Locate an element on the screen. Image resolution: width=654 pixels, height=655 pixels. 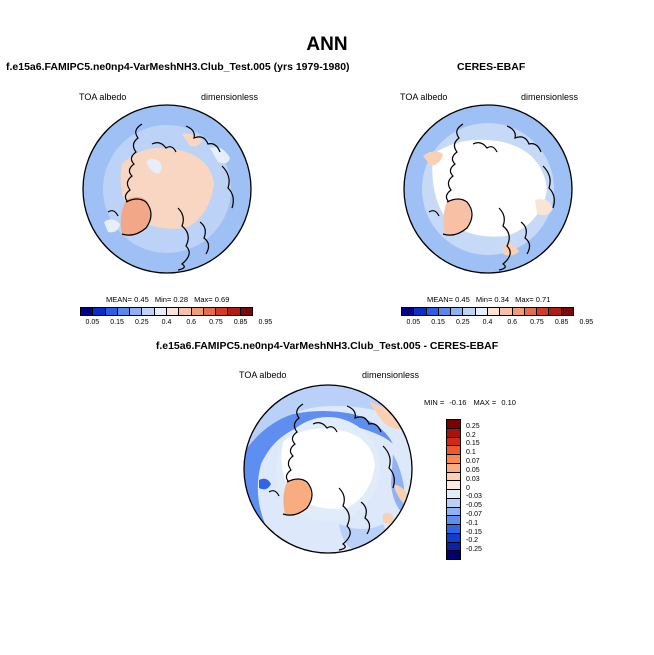
obs-map-greenland is located at coordinates (457, 217).